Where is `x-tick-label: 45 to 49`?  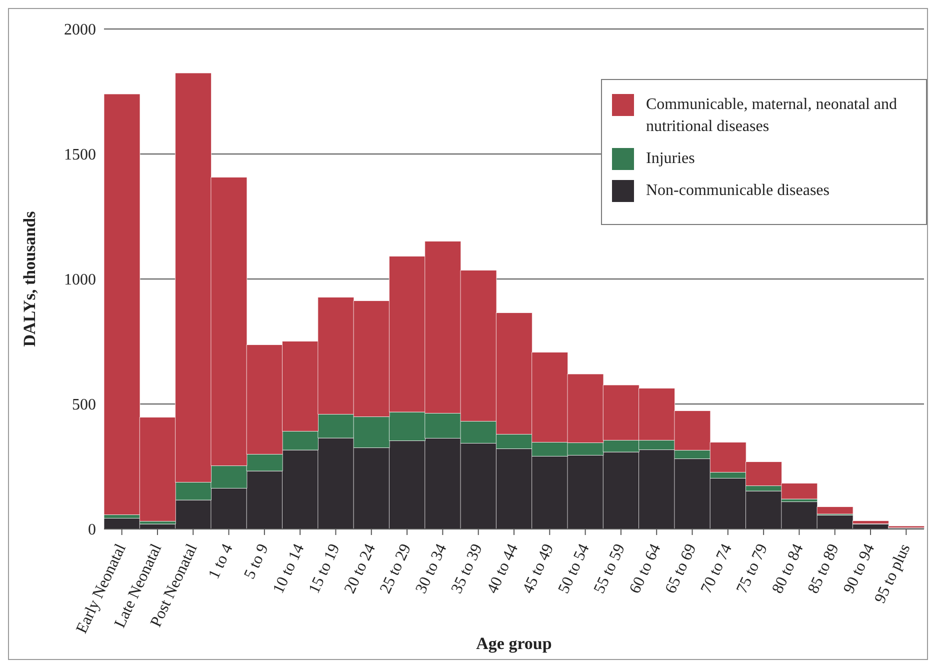 x-tick-label: 45 to 49 is located at coordinates (539, 569).